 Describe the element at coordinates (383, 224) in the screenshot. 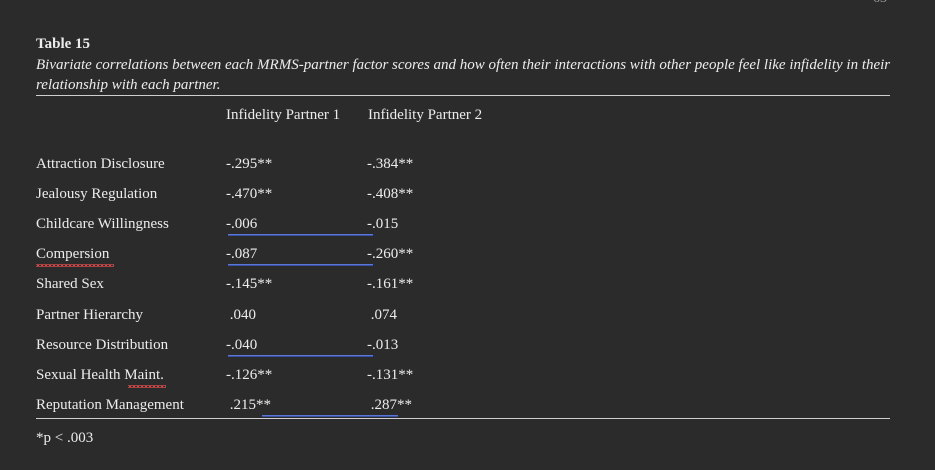

I see `partner-2-value: -.015` at that location.